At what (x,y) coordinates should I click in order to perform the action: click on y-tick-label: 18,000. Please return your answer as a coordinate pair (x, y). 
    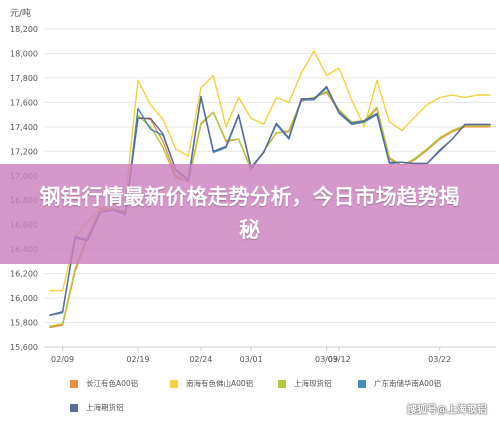
    Looking at the image, I should click on (24, 53).